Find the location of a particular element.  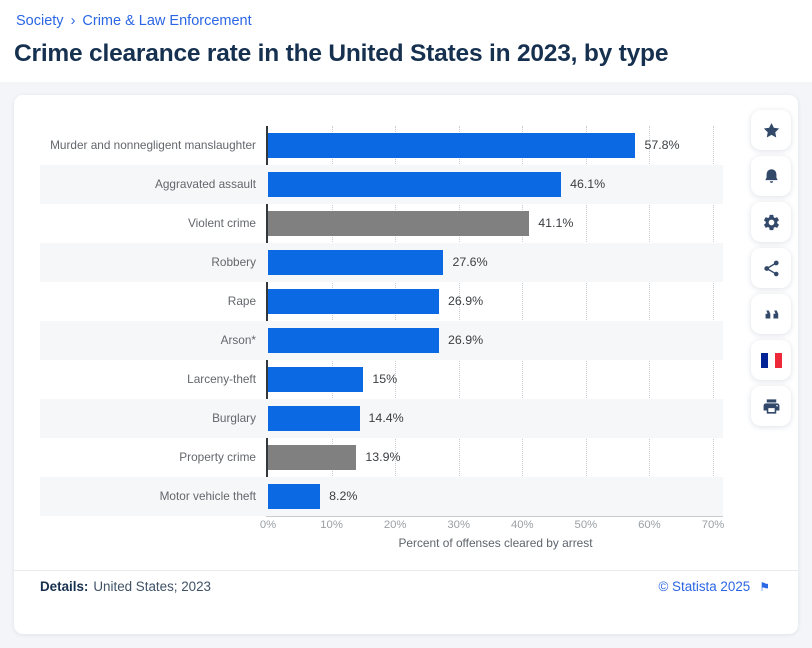

share-icon is located at coordinates (771, 268).